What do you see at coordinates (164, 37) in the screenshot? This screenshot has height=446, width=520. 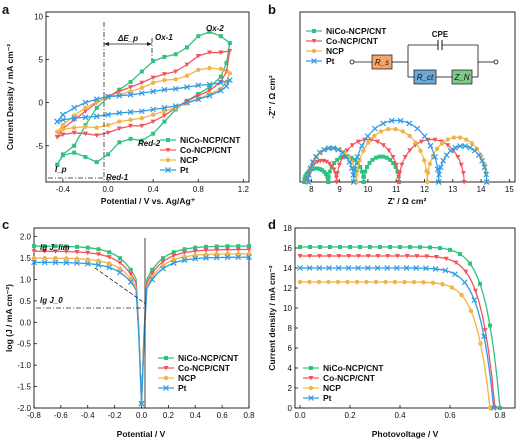 I see `annotation-ox1: Ox-1` at bounding box center [164, 37].